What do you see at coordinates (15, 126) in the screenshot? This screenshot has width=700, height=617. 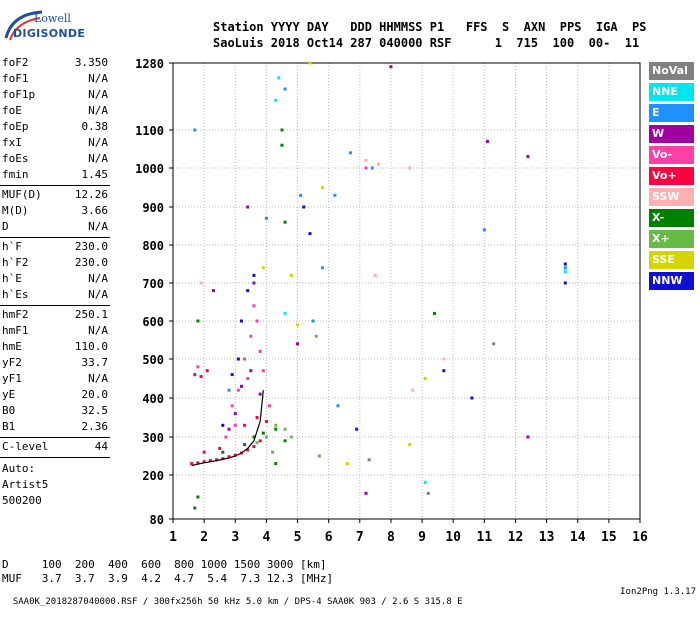 I see `param-name: foEp` at bounding box center [15, 126].